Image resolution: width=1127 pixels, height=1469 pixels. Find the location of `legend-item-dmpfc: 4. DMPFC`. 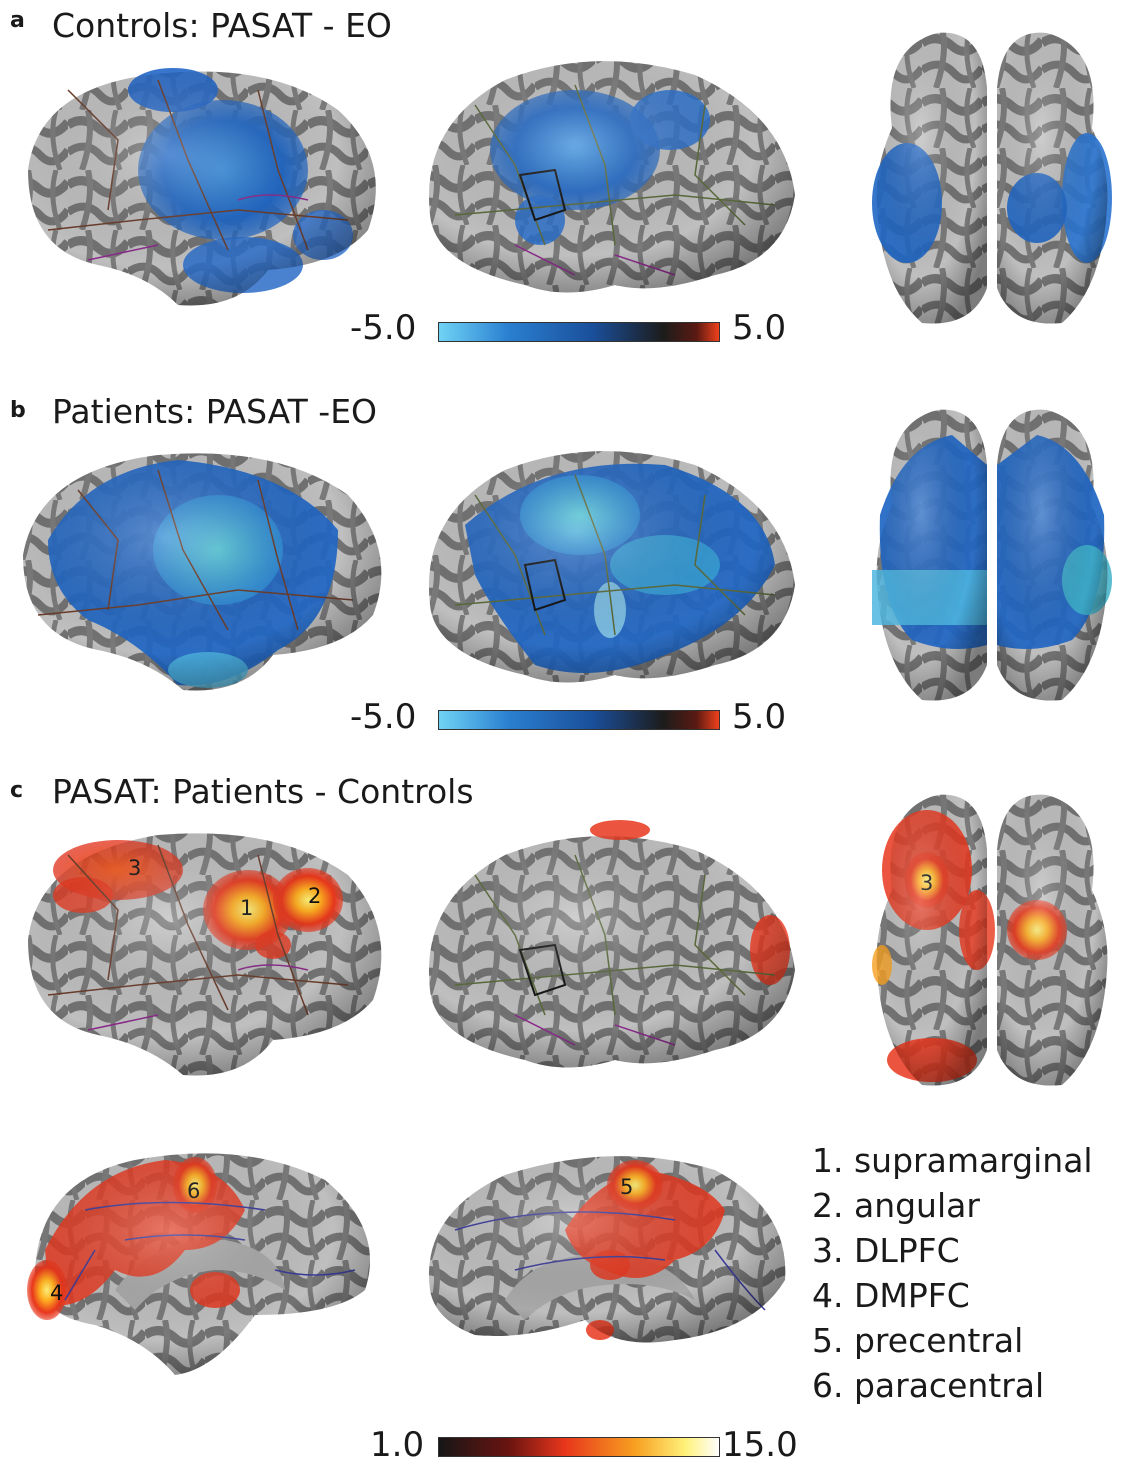

legend-item-dmpfc: 4. DMPFC is located at coordinates (891, 1295).